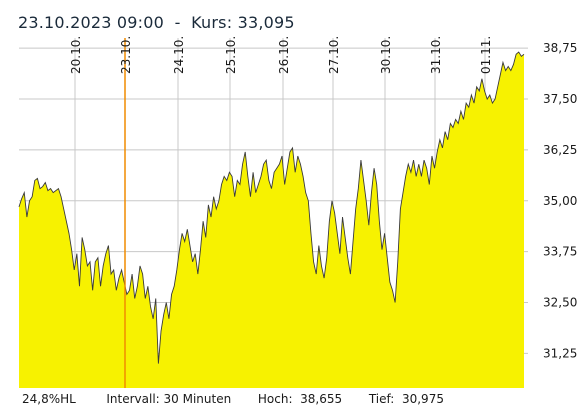  I want to click on y-tick-label: 36,25, so click(560, 150).